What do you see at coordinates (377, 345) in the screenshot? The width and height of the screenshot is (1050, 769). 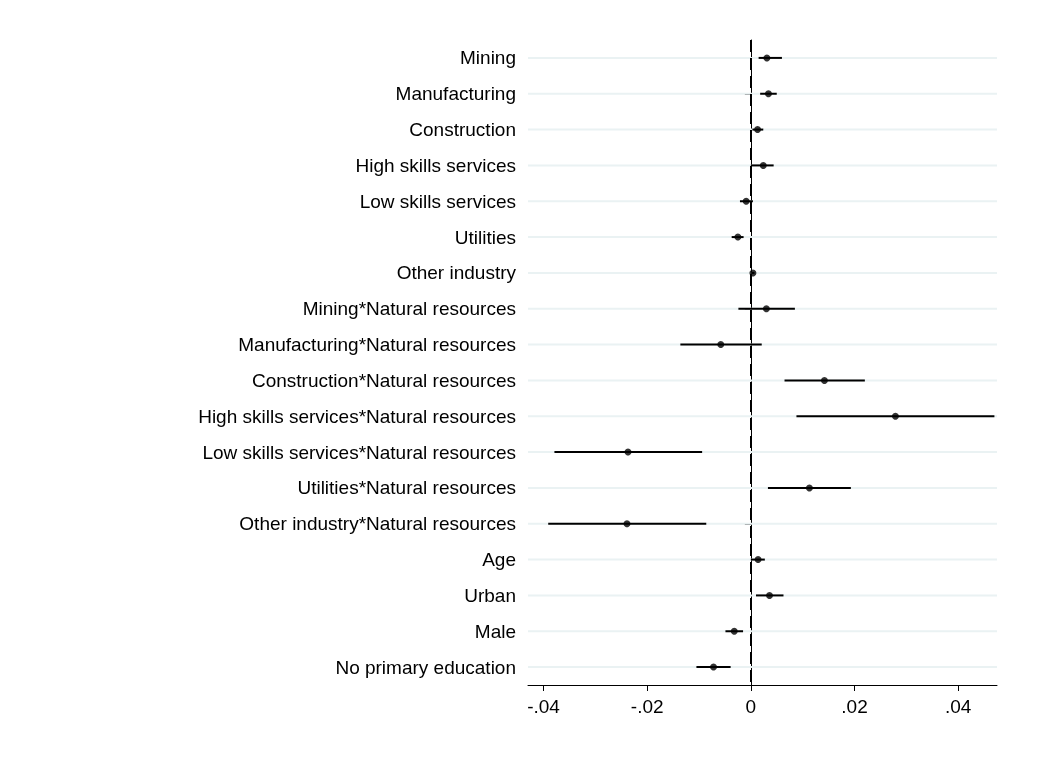 I see `y-tick-label: Manufacturing*Natural resources` at bounding box center [377, 345].